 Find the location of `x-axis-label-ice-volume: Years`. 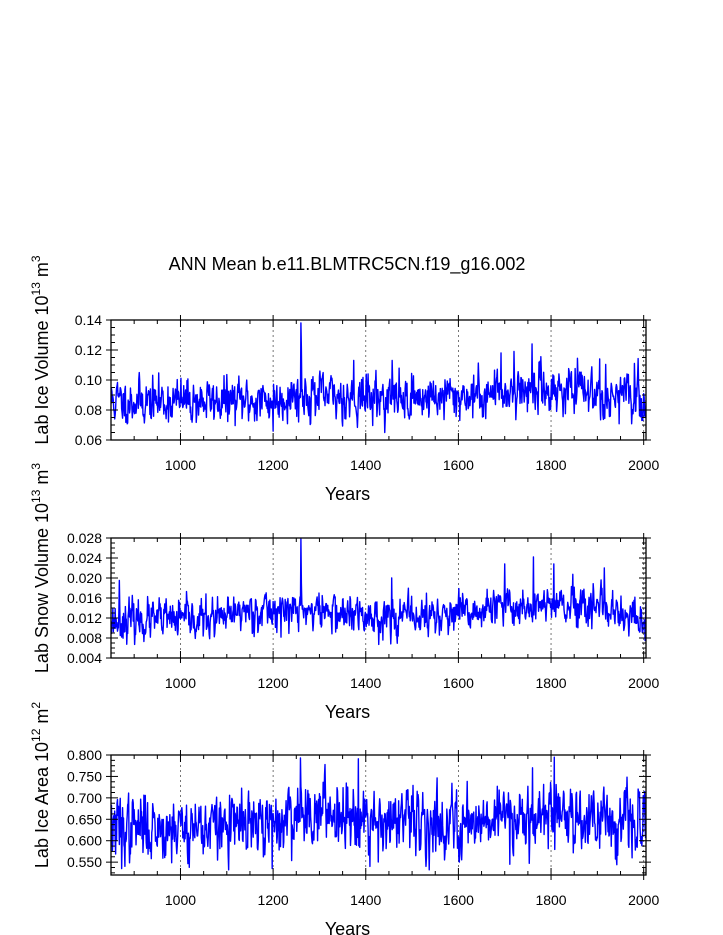

x-axis-label-ice-volume: Years is located at coordinates (347, 494).